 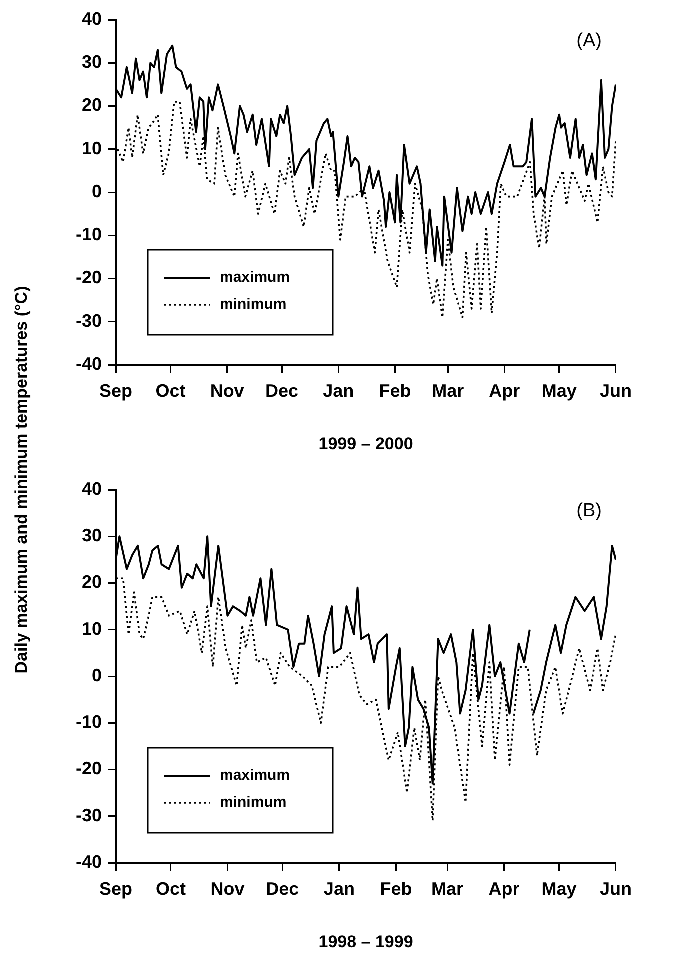 What do you see at coordinates (366, 444) in the screenshot?
I see `x-axis-title: 1999 – 2000` at bounding box center [366, 444].